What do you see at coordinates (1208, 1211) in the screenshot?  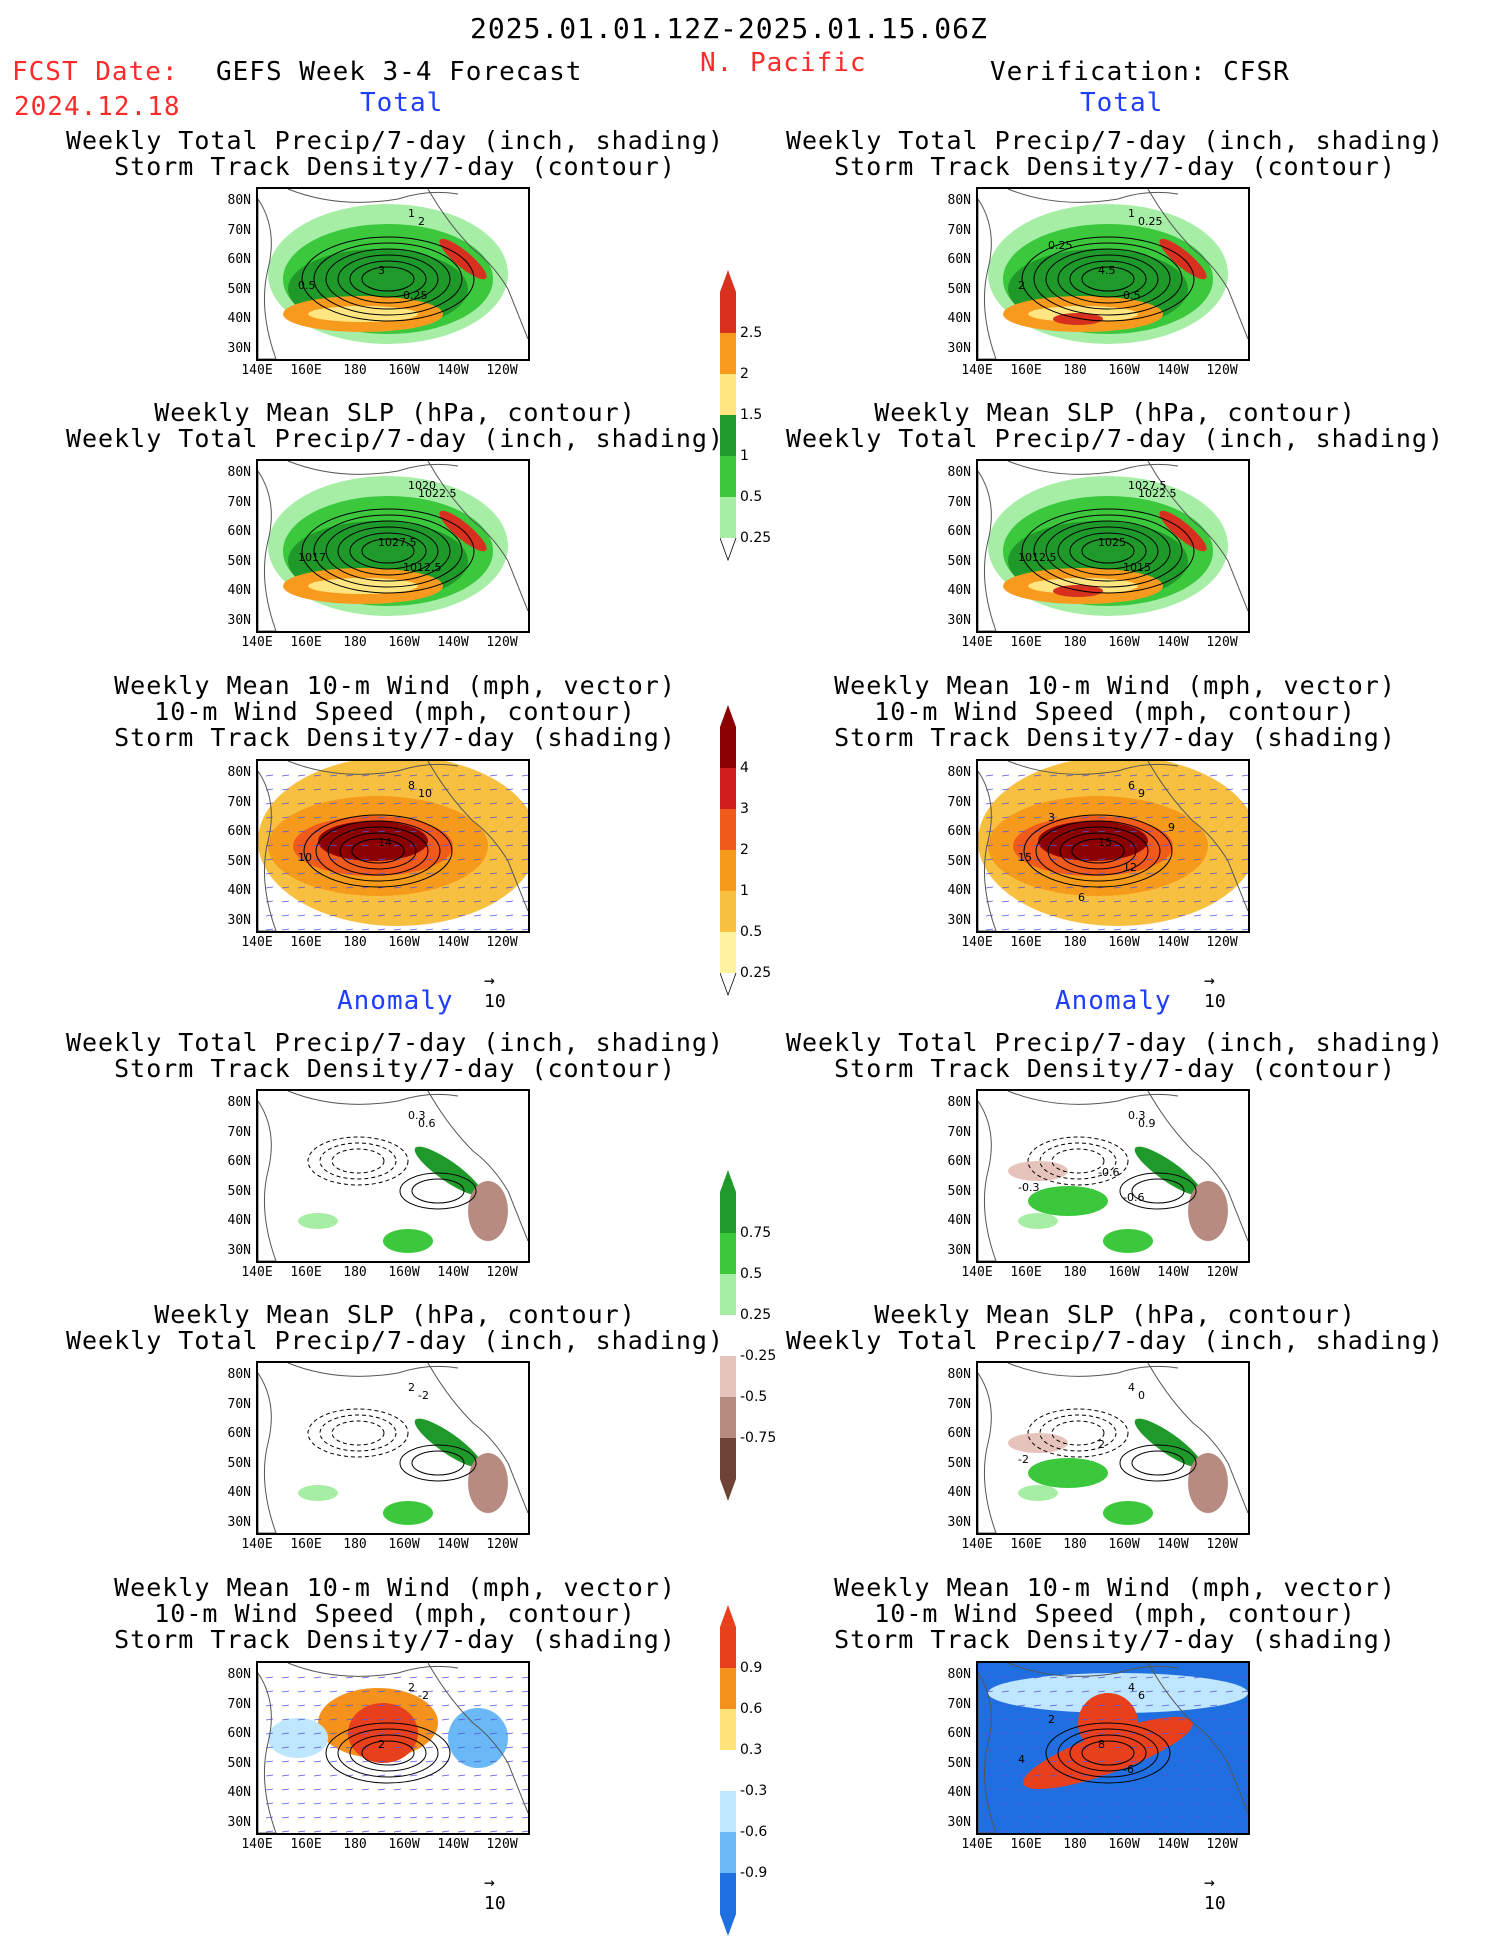 I see `anom-shade-dry-east` at bounding box center [1208, 1211].